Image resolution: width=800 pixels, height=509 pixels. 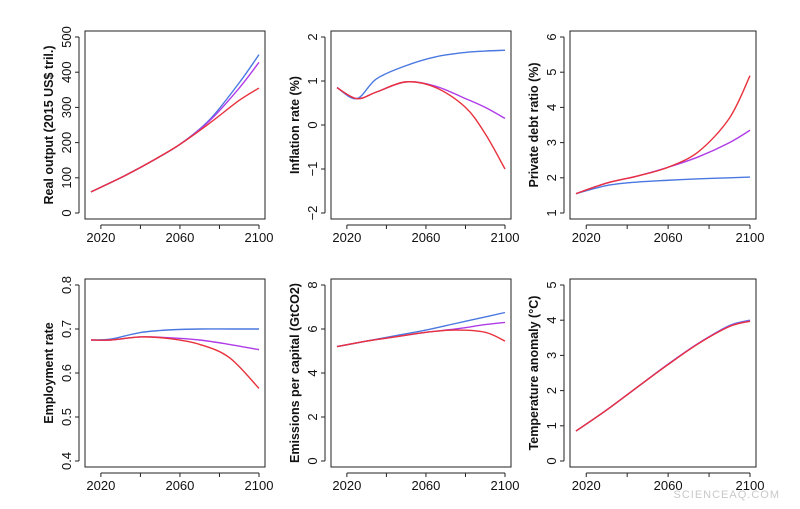 I want to click on watermark: SCIENCEAQ.COM, so click(x=726, y=495).